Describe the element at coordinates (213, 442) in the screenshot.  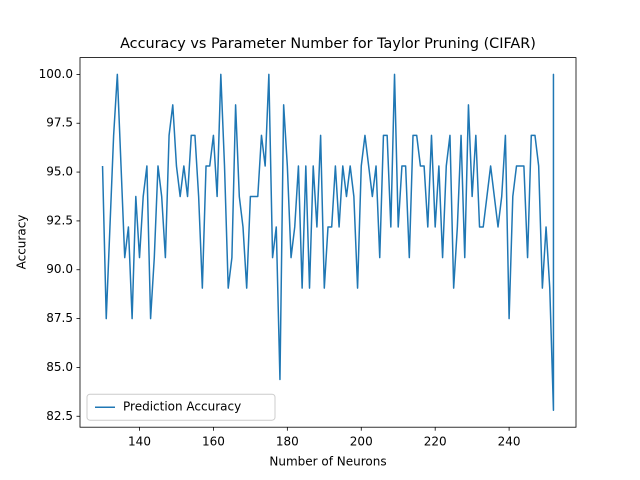
I see `x-tick-label: 160` at that location.